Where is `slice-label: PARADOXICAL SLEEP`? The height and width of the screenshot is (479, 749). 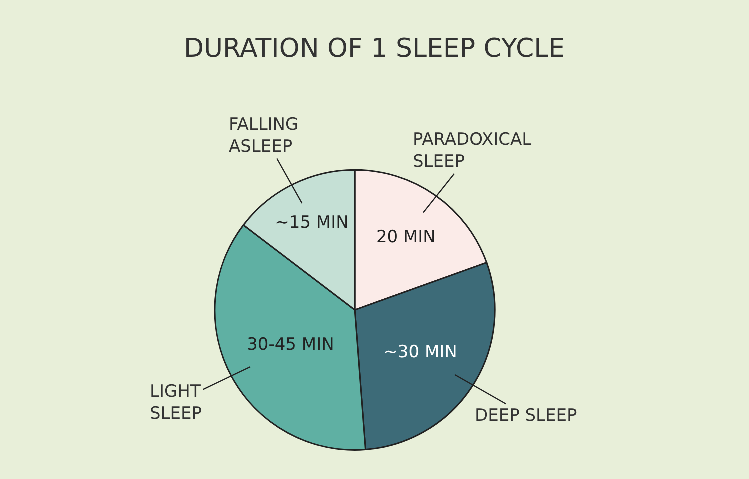
slice-label: PARADOXICAL SLEEP is located at coordinates (472, 151).